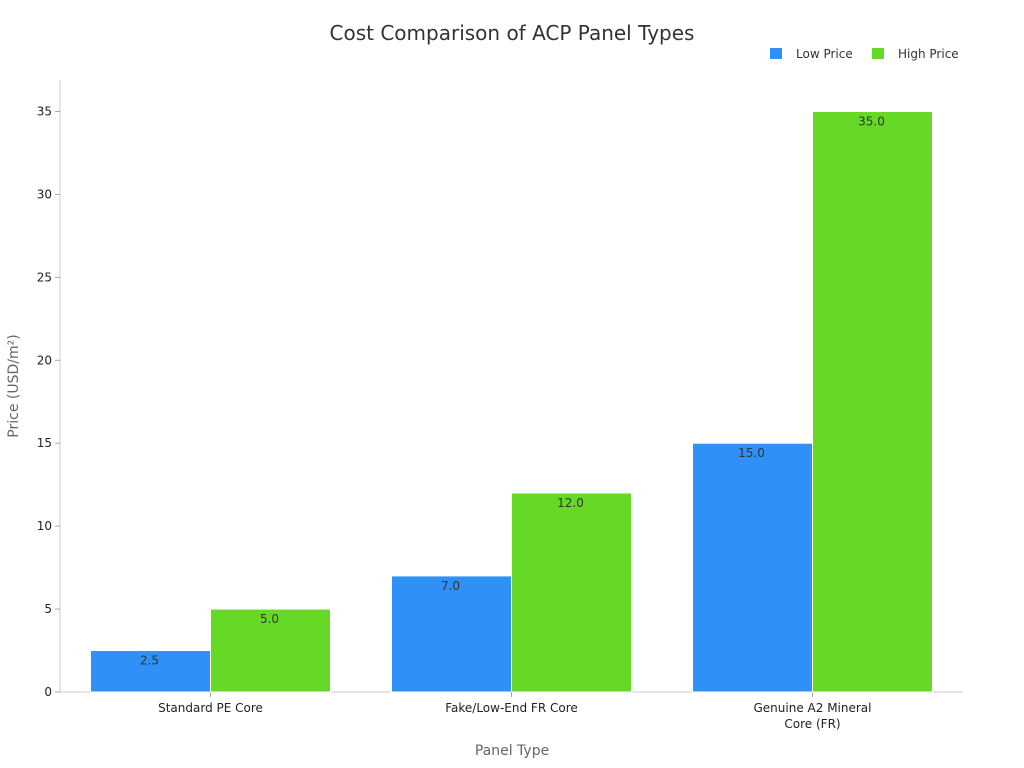 Image resolution: width=1024 pixels, height=768 pixels. I want to click on legend: Low Price High Price, so click(864, 54).